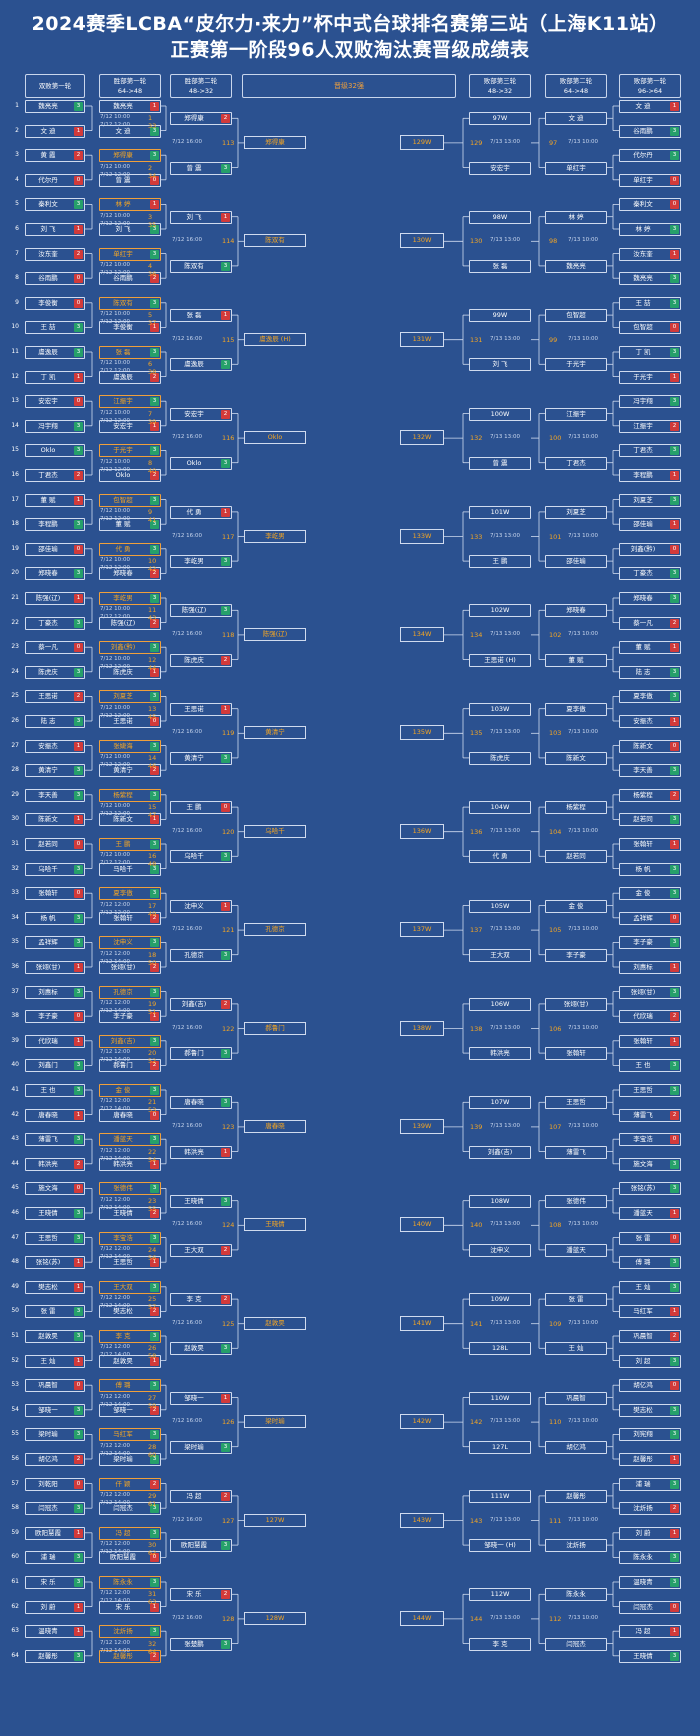 The height and width of the screenshot is (1736, 700). I want to click on seed-number: 15, so click(15, 450).